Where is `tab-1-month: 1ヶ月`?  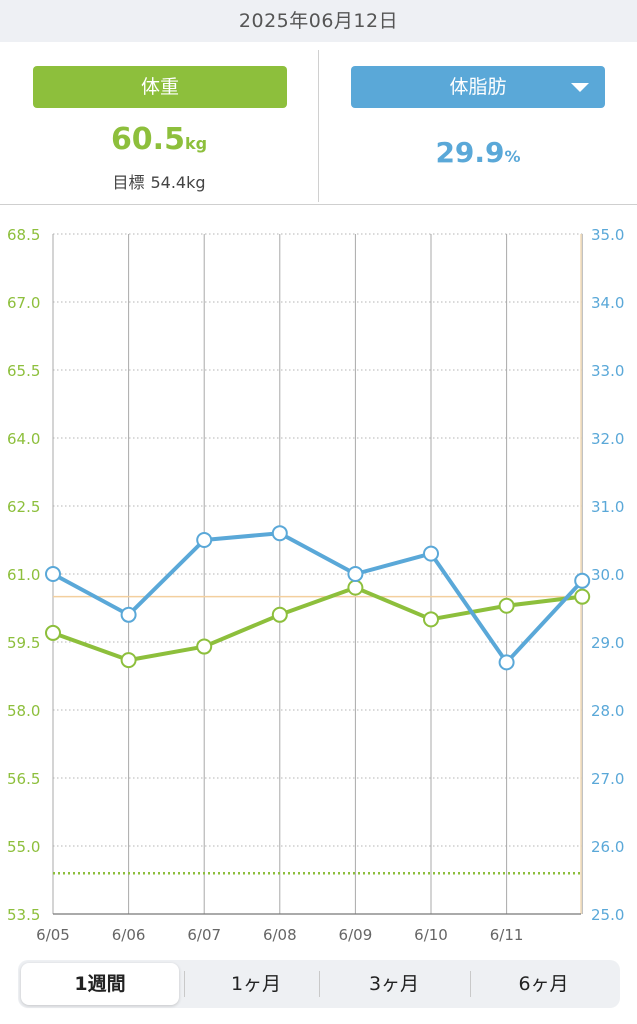
tab-1-month: 1ヶ月 is located at coordinates (256, 984).